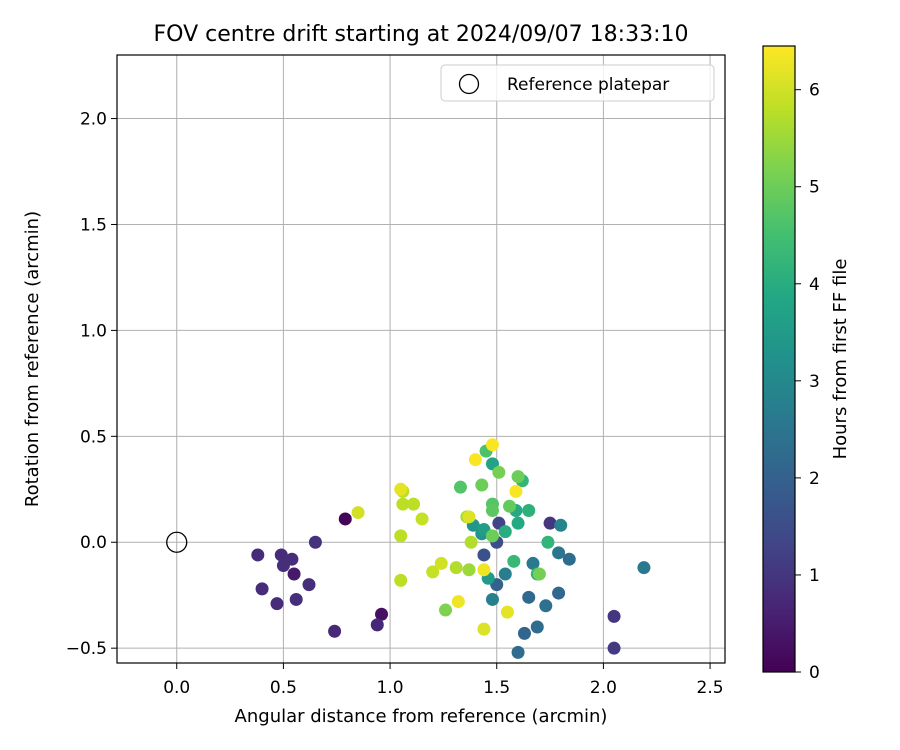 This screenshot has height=750, width=900. Describe the element at coordinates (603, 688) in the screenshot. I see `x-tick-label: 2.0` at that location.